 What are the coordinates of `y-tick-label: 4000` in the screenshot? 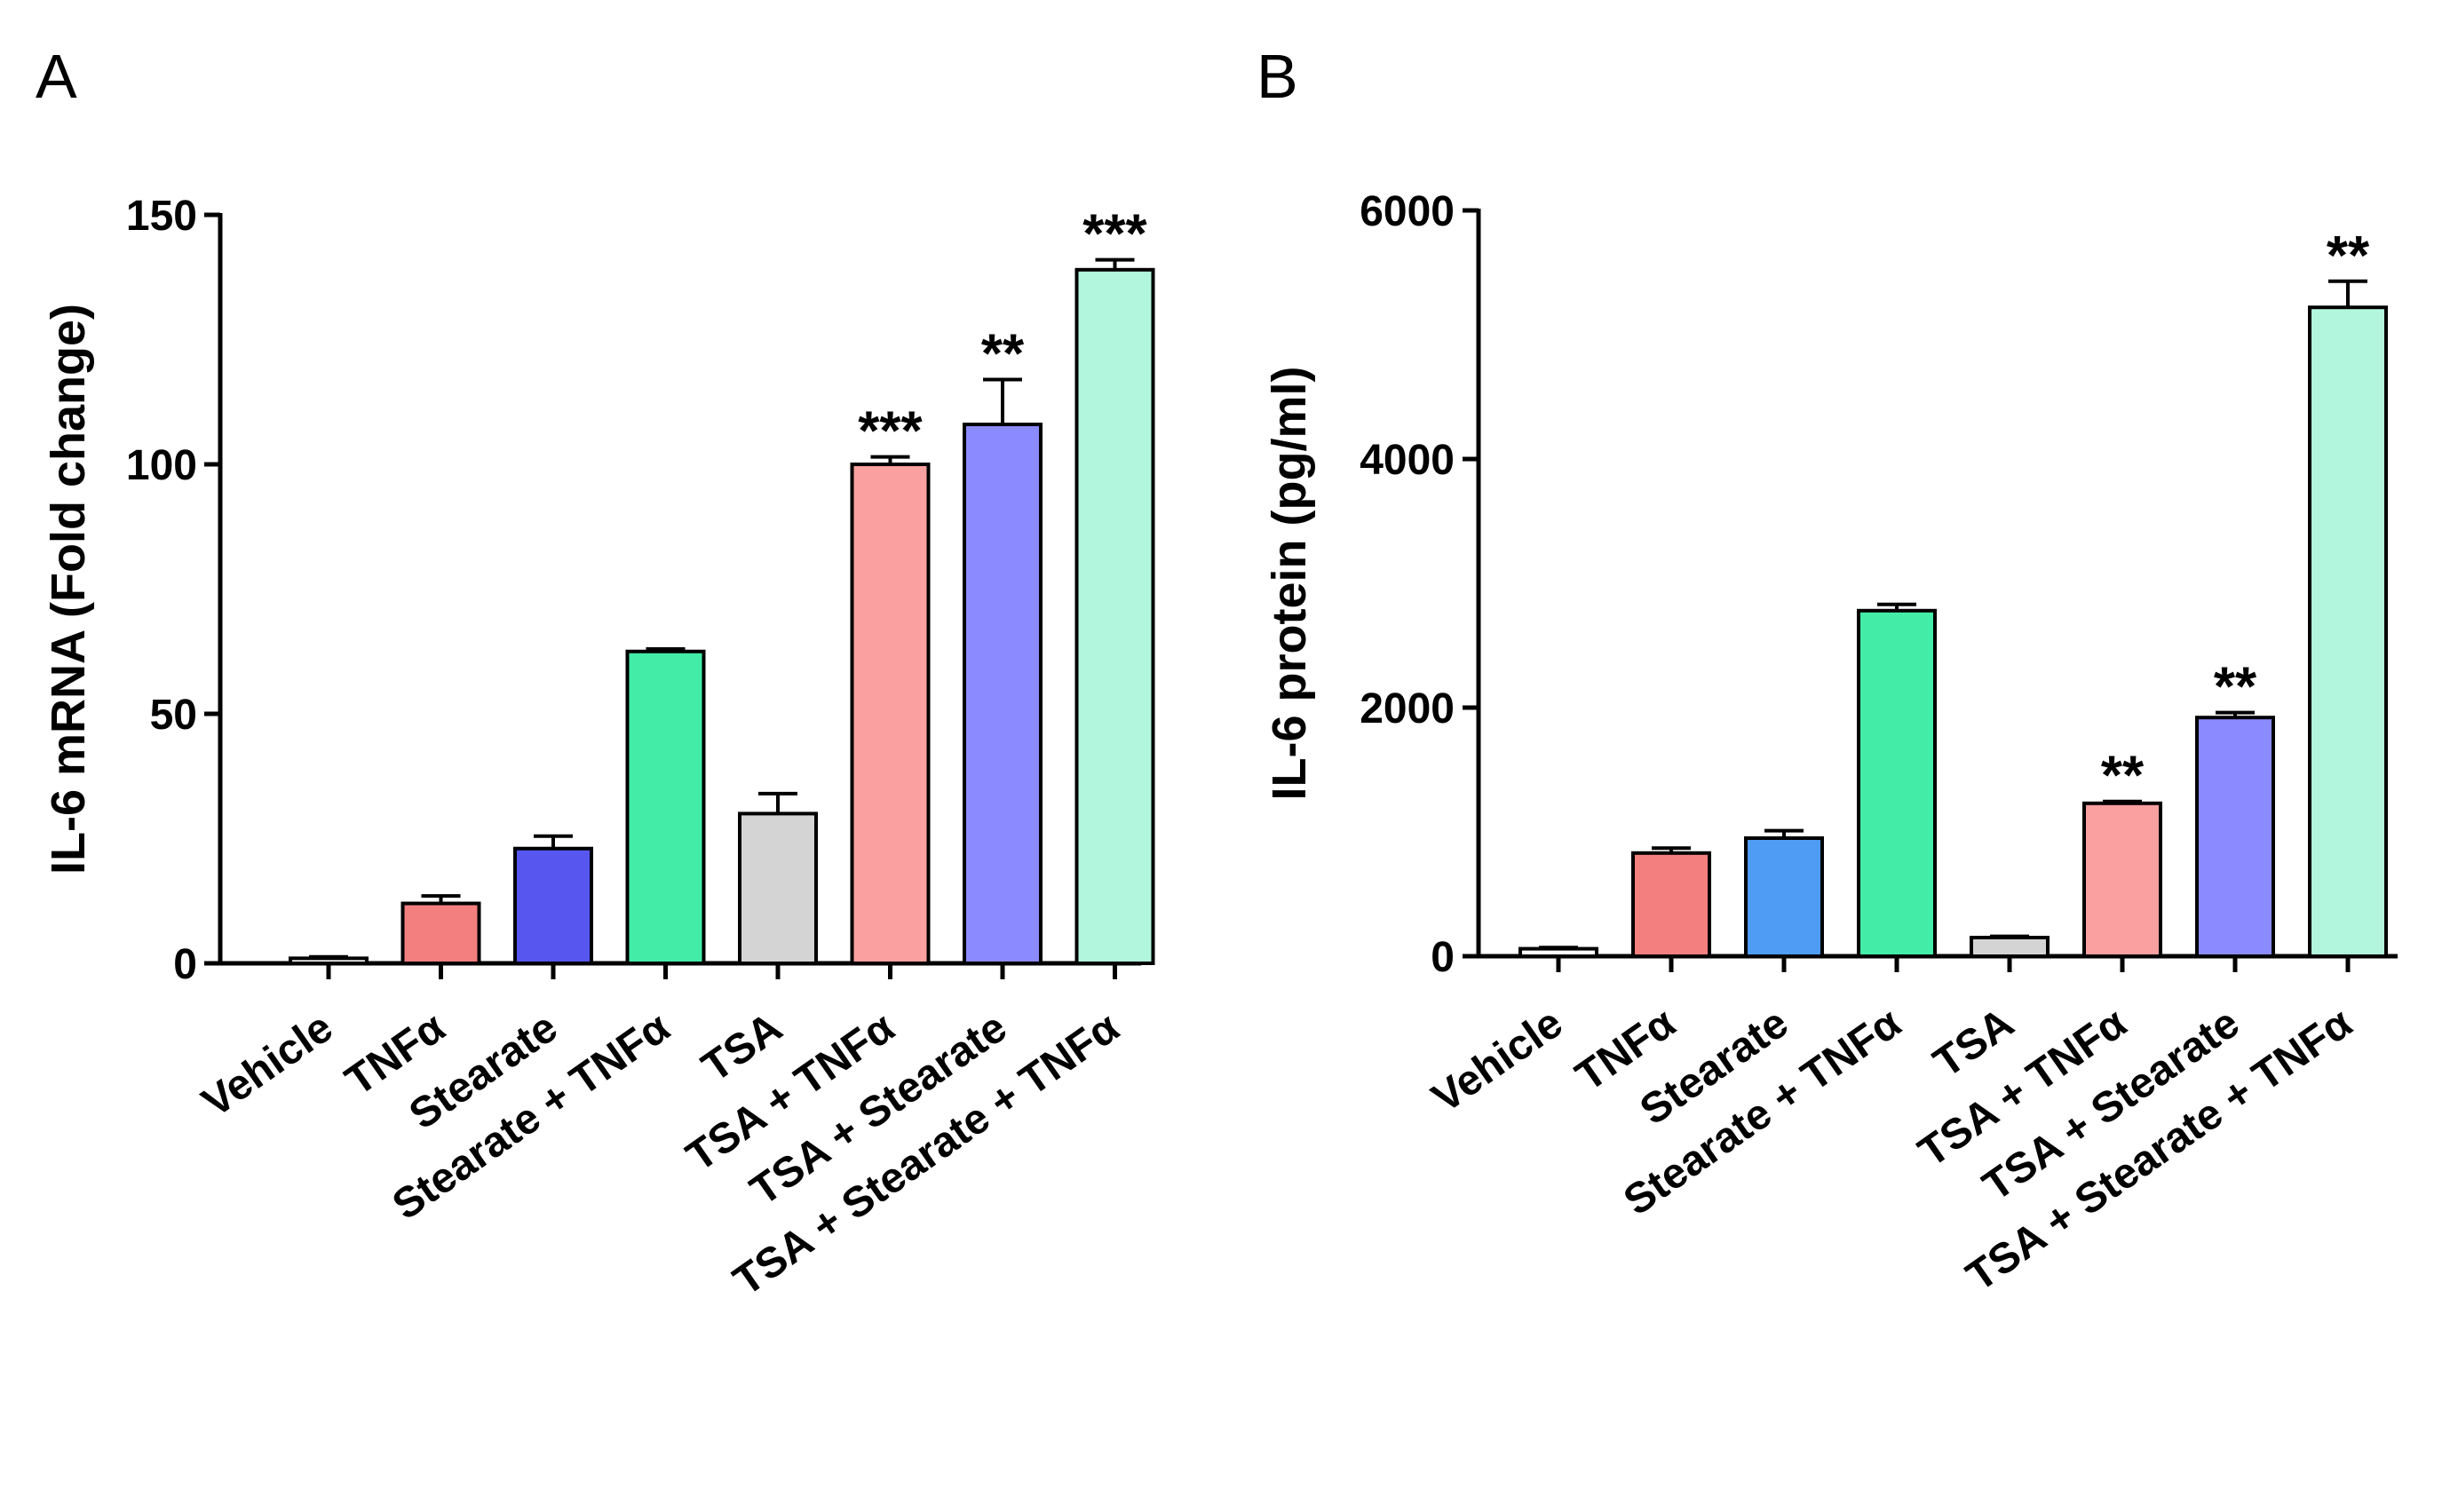 It's located at (1407, 460).